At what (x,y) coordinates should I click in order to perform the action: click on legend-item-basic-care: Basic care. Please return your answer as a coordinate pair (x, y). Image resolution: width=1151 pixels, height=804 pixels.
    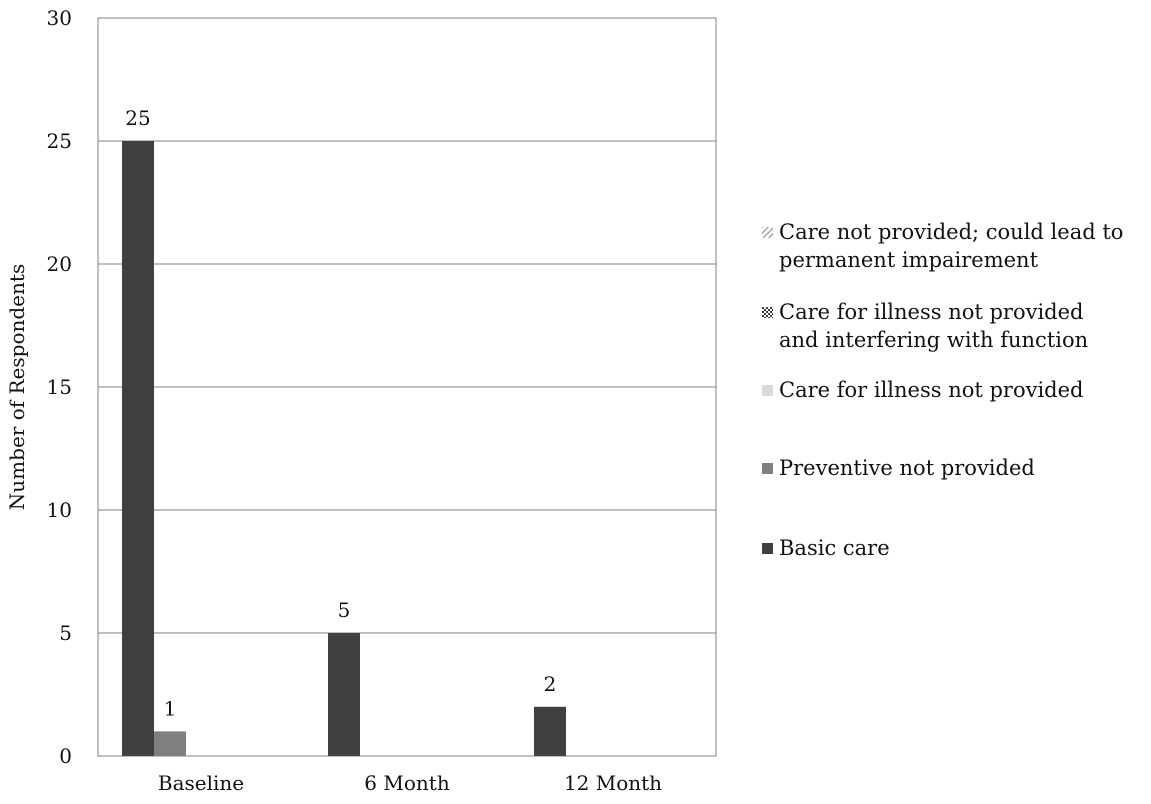
    Looking at the image, I should click on (826, 548).